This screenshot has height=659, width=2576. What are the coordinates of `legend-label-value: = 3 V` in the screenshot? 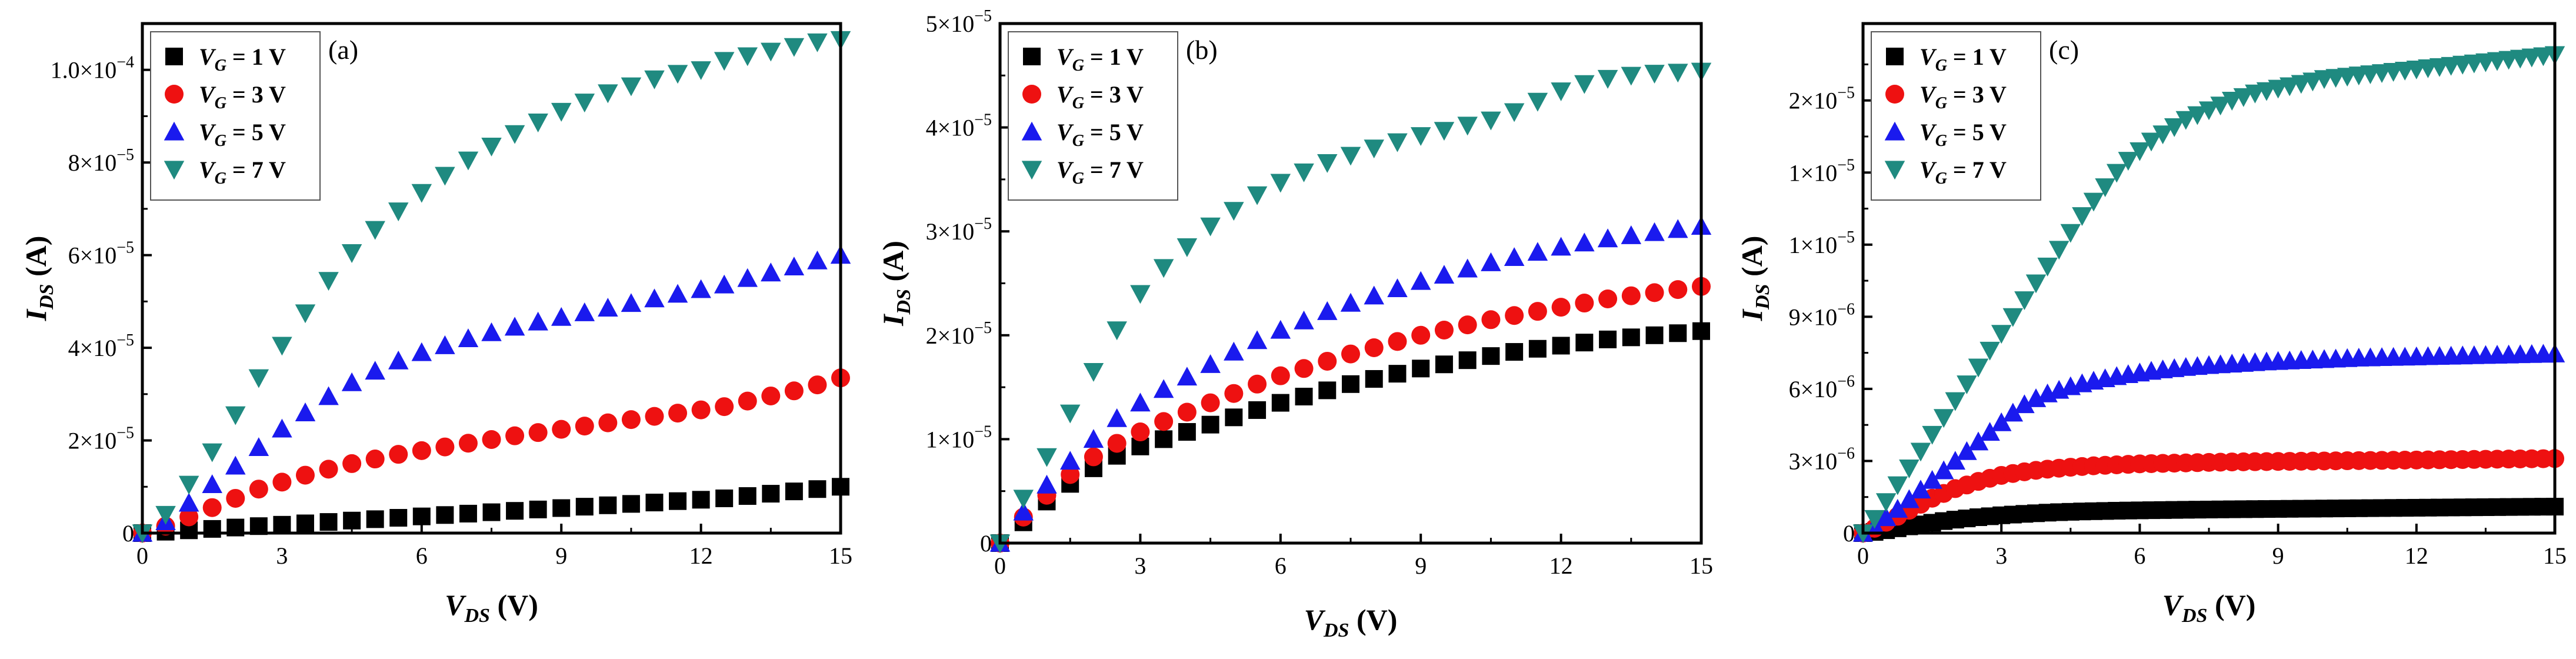 It's located at (256, 94).